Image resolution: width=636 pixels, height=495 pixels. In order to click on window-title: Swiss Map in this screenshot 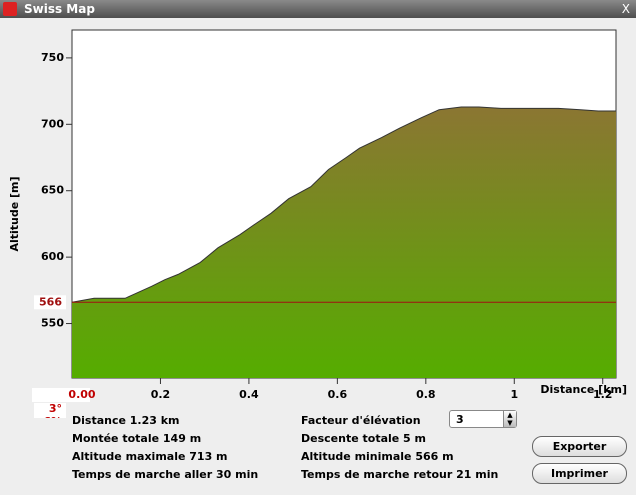, I will do `click(59, 9)`.